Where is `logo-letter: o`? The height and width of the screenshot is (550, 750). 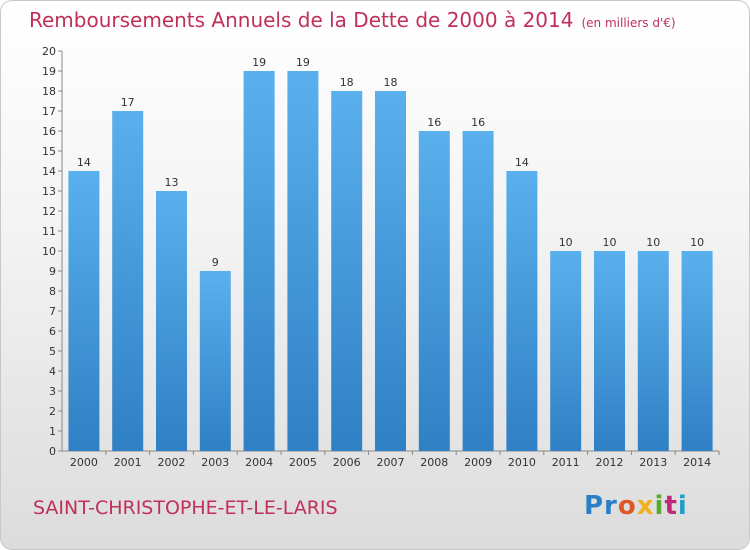 logo-letter: o is located at coordinates (627, 506).